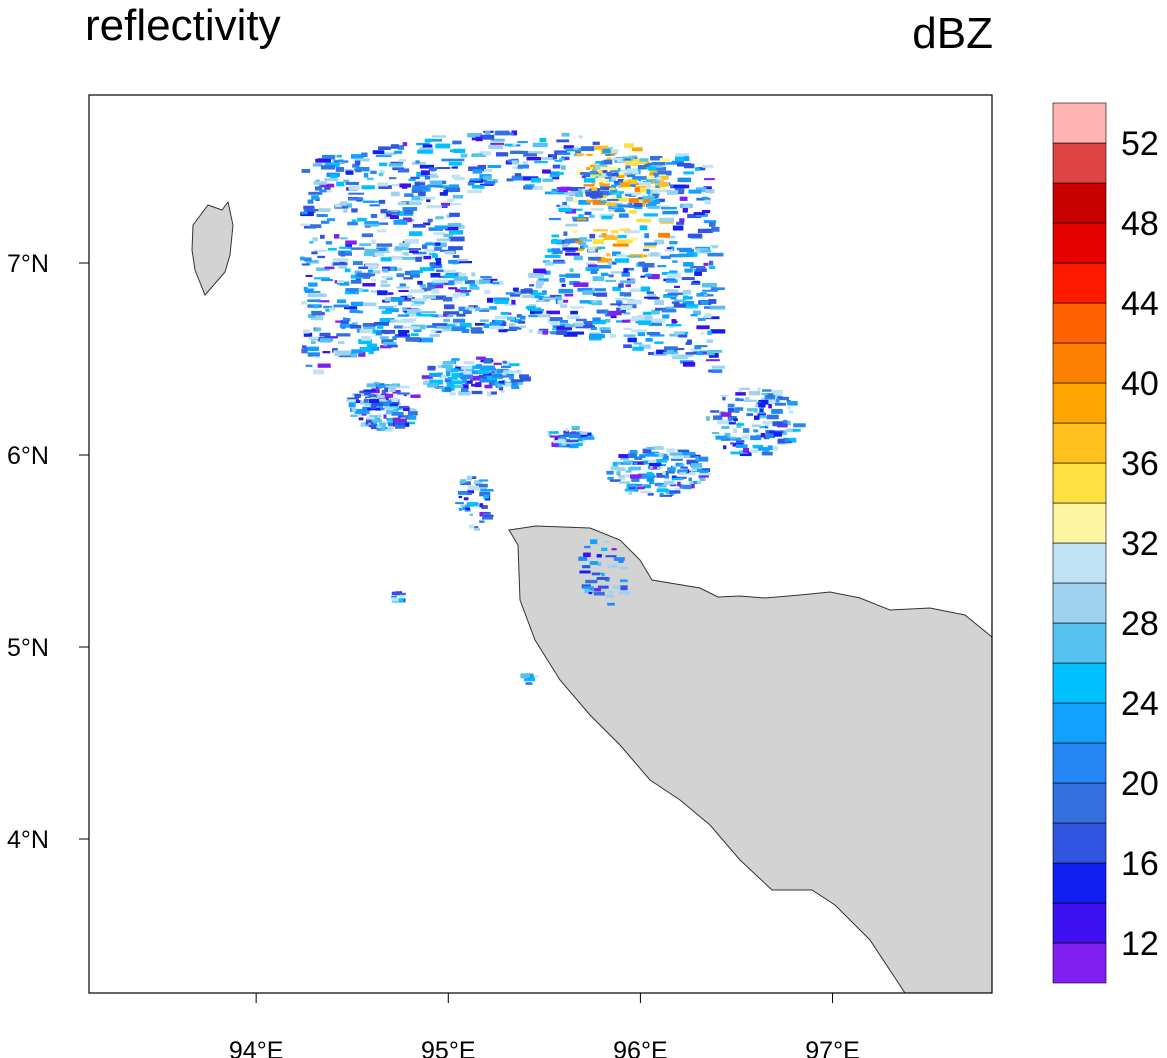  I want to click on colorbar: 12 16 20 24 28 32 36 40 44 48 52, so click(1105, 543).